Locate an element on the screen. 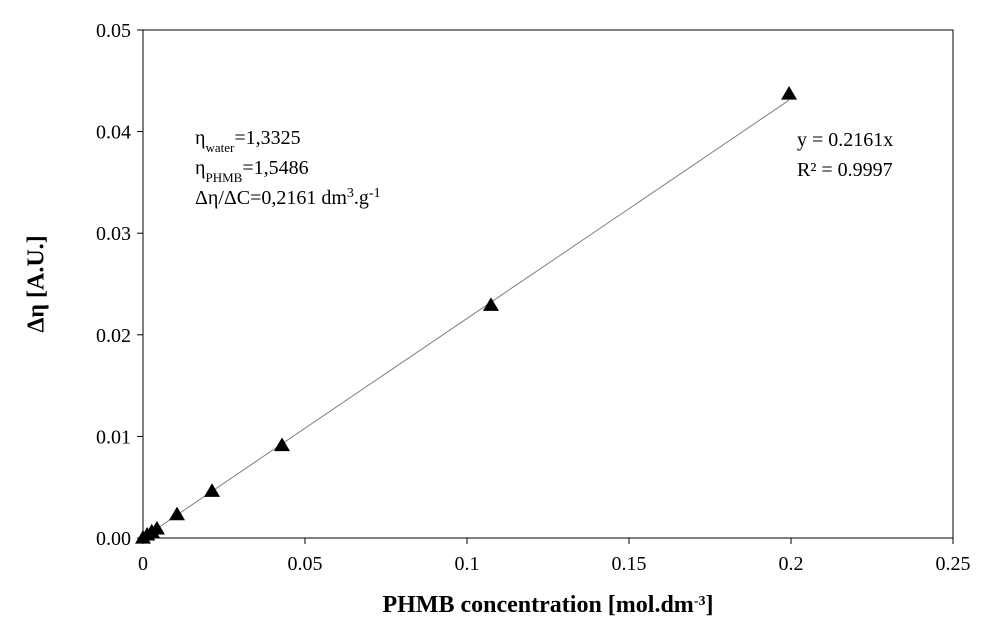 The image size is (1000, 634). text-part: =1,3325 is located at coordinates (267, 138).